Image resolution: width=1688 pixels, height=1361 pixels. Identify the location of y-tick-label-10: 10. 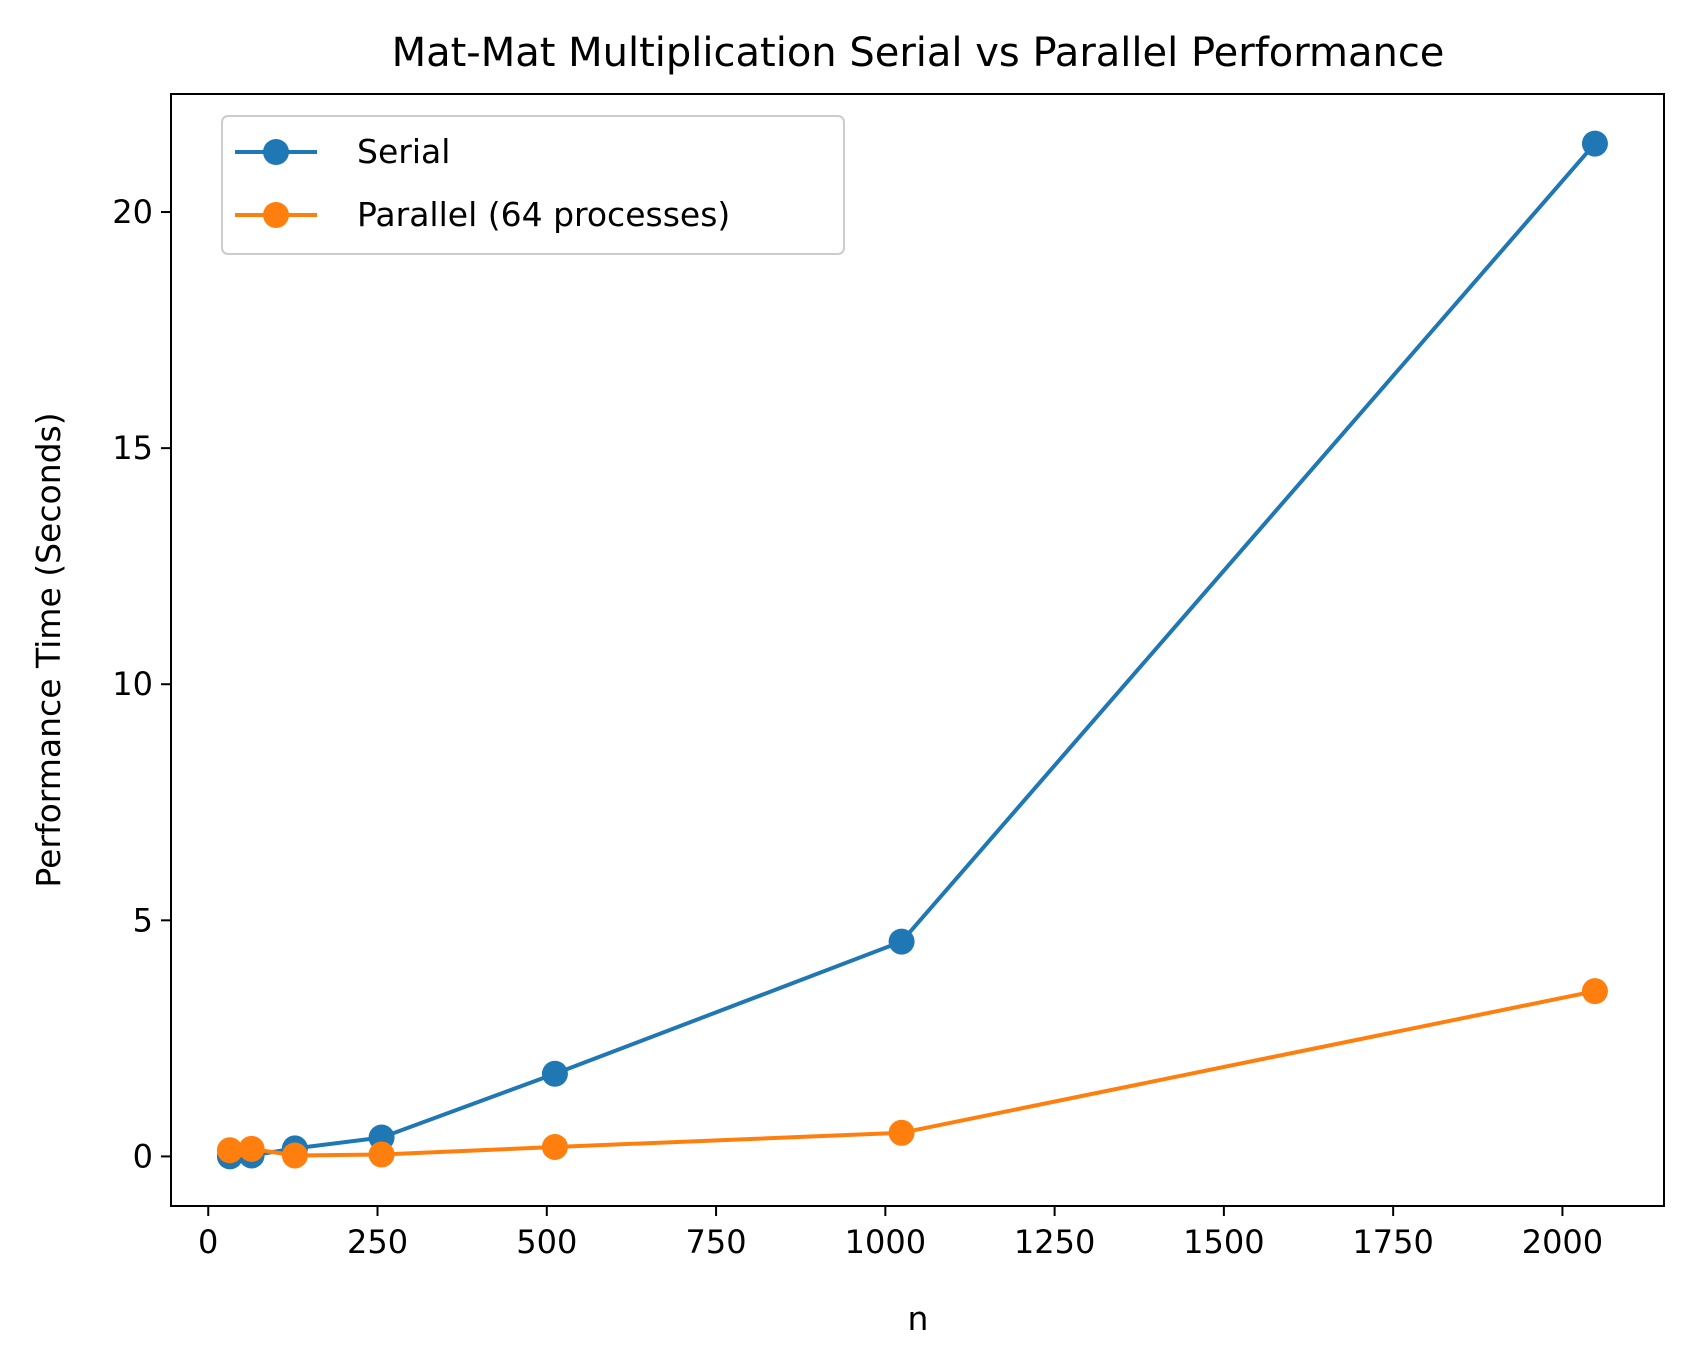
(132, 684).